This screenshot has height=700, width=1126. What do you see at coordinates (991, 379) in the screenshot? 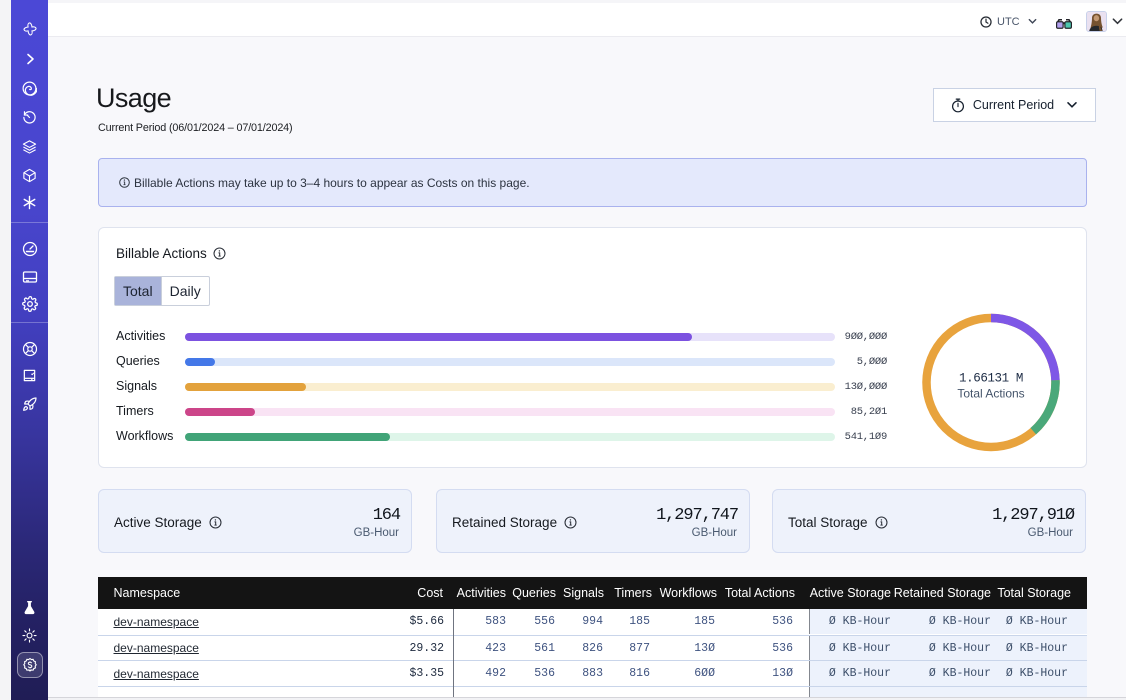
I see `svg-text: 1.66131 M` at bounding box center [991, 379].